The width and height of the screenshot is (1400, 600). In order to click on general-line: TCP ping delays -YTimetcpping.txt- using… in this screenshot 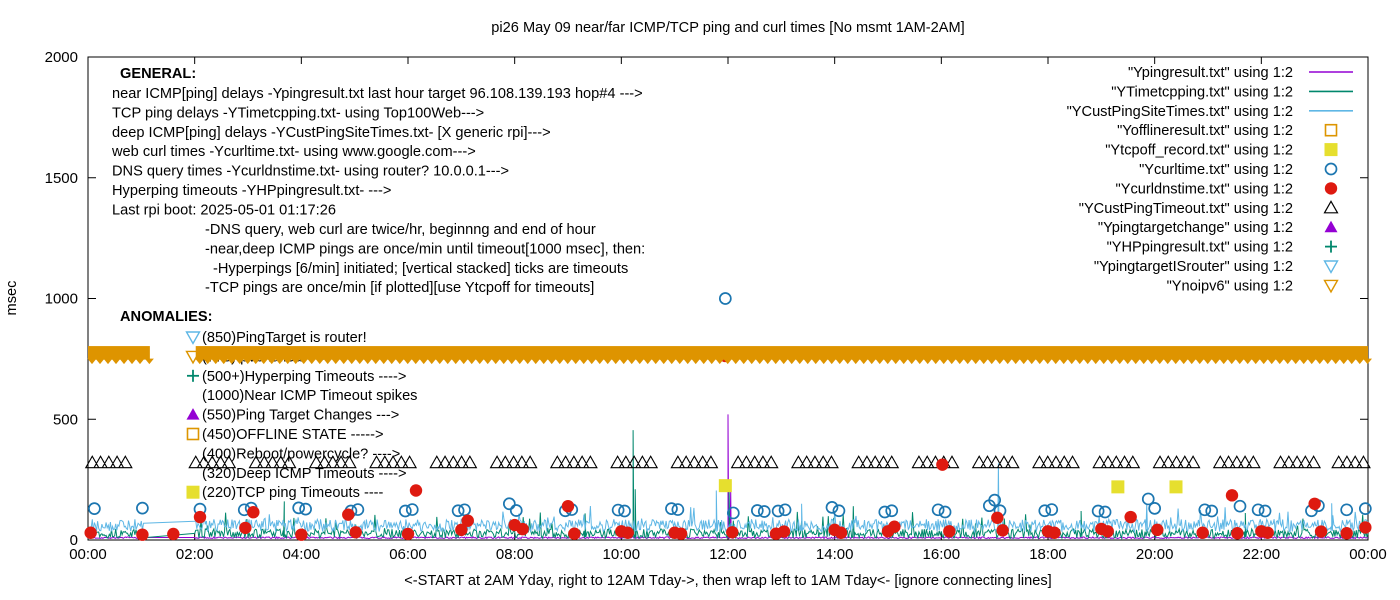, I will do `click(298, 113)`.